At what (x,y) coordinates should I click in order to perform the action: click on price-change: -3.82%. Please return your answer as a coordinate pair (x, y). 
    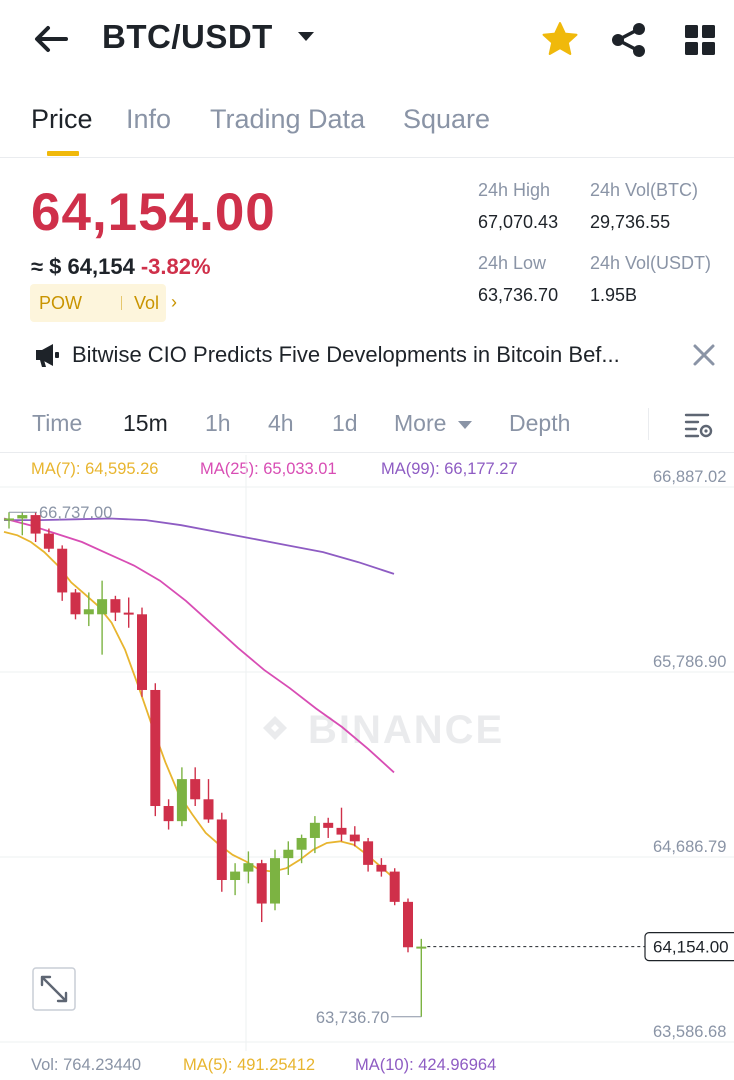
    Looking at the image, I should click on (175, 266).